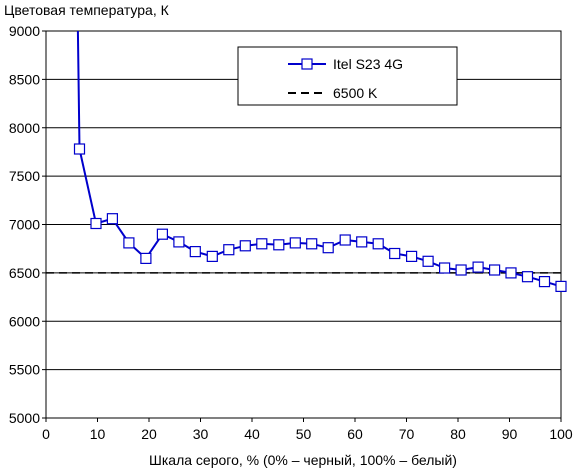  Describe the element at coordinates (46, 434) in the screenshot. I see `x-tick-label: 0` at that location.